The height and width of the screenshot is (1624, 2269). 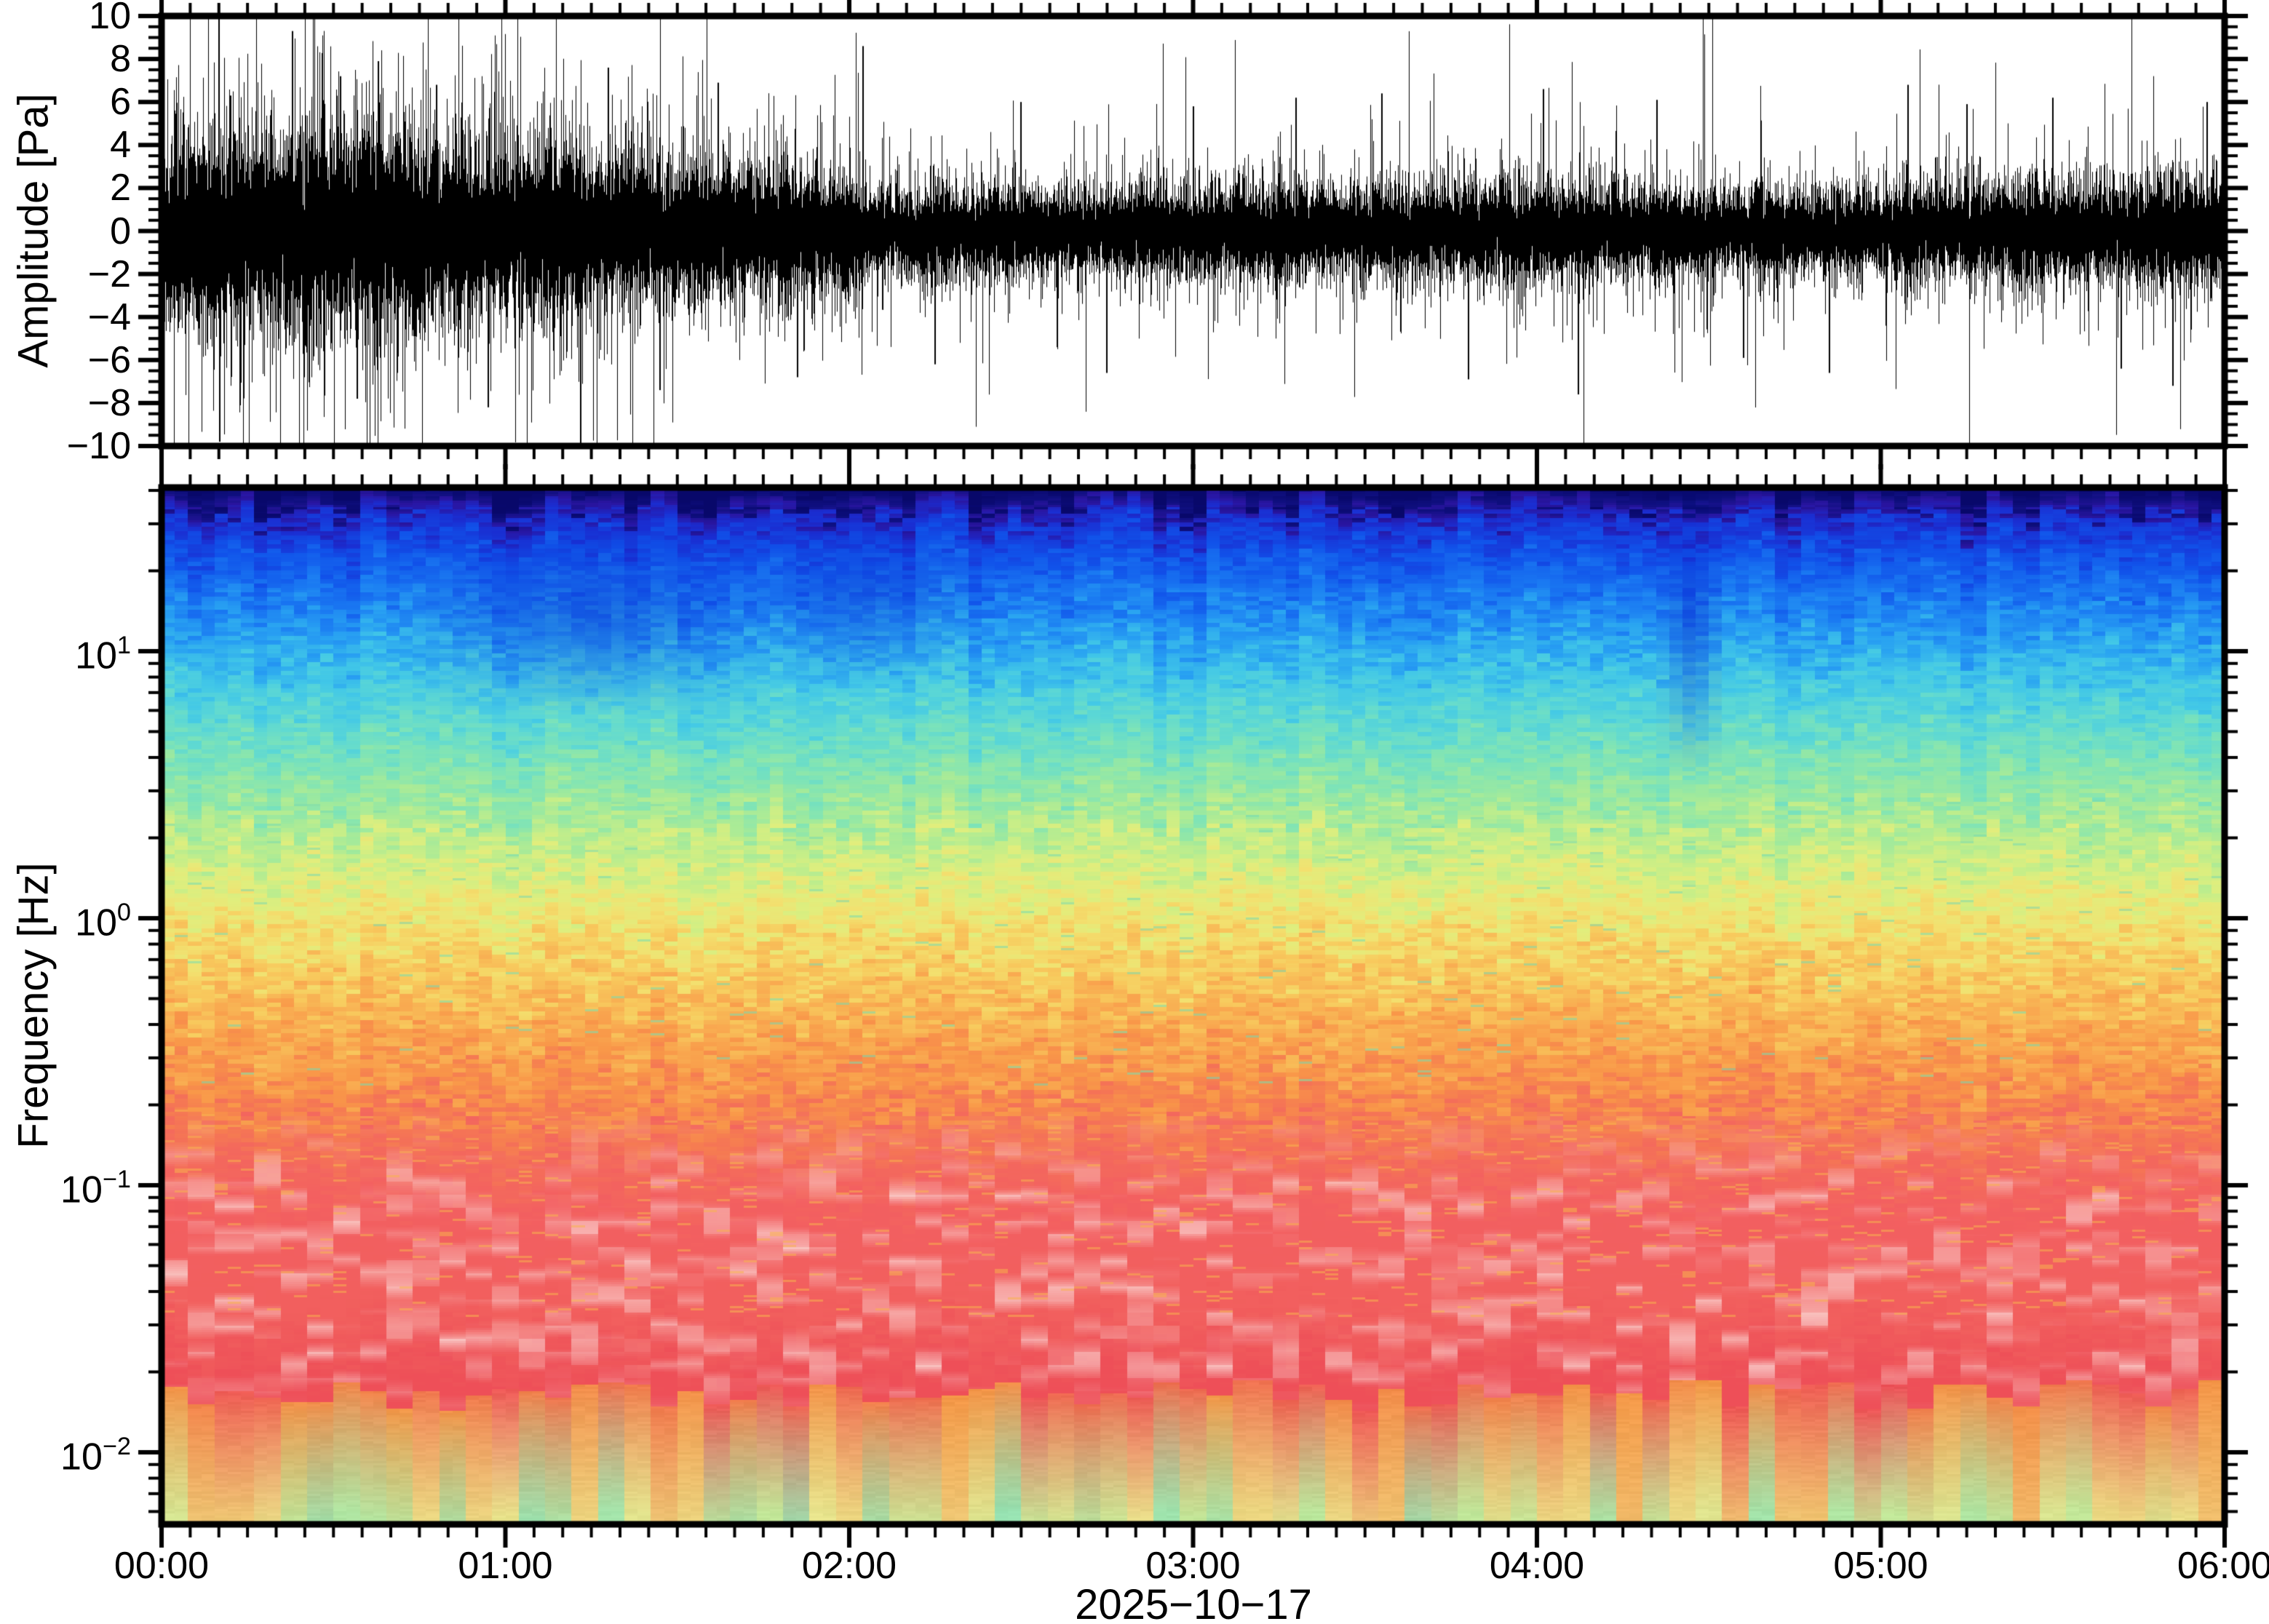 I want to click on frequency-tick-label: 10⁻¹, so click(x=96, y=1188).